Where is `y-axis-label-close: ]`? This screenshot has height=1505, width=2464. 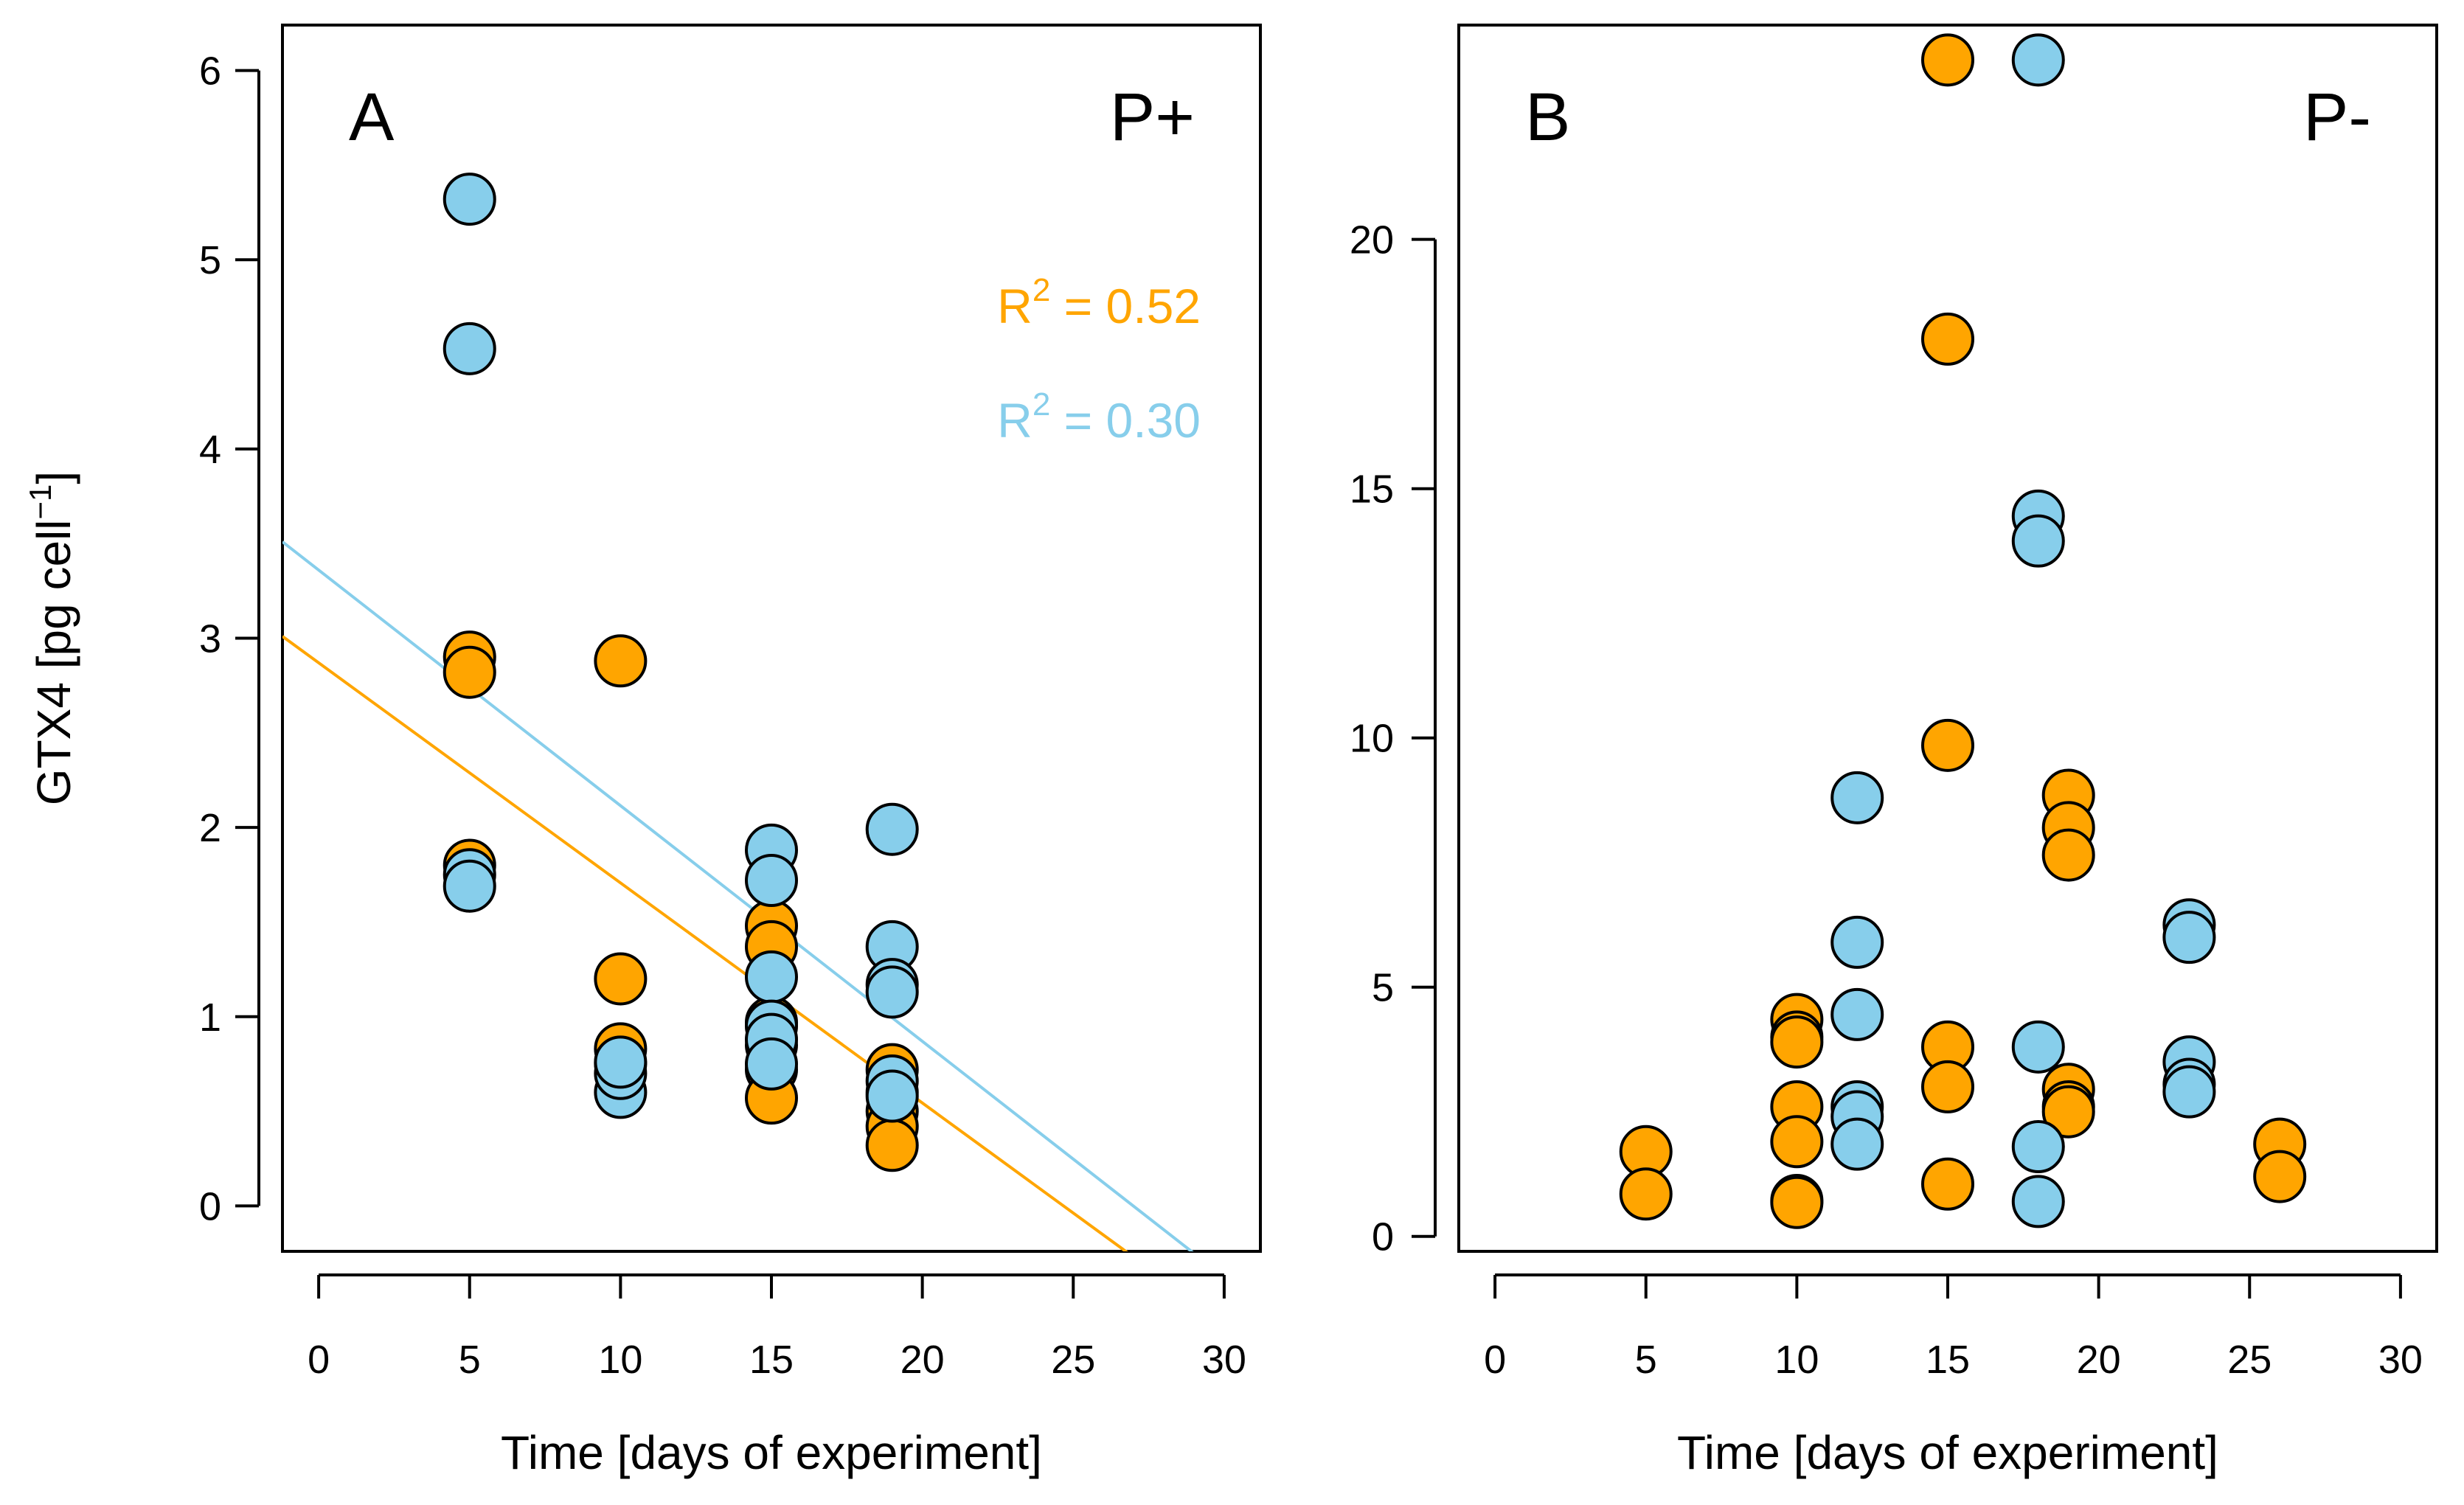
y-axis-label-close: ] is located at coordinates (54, 477).